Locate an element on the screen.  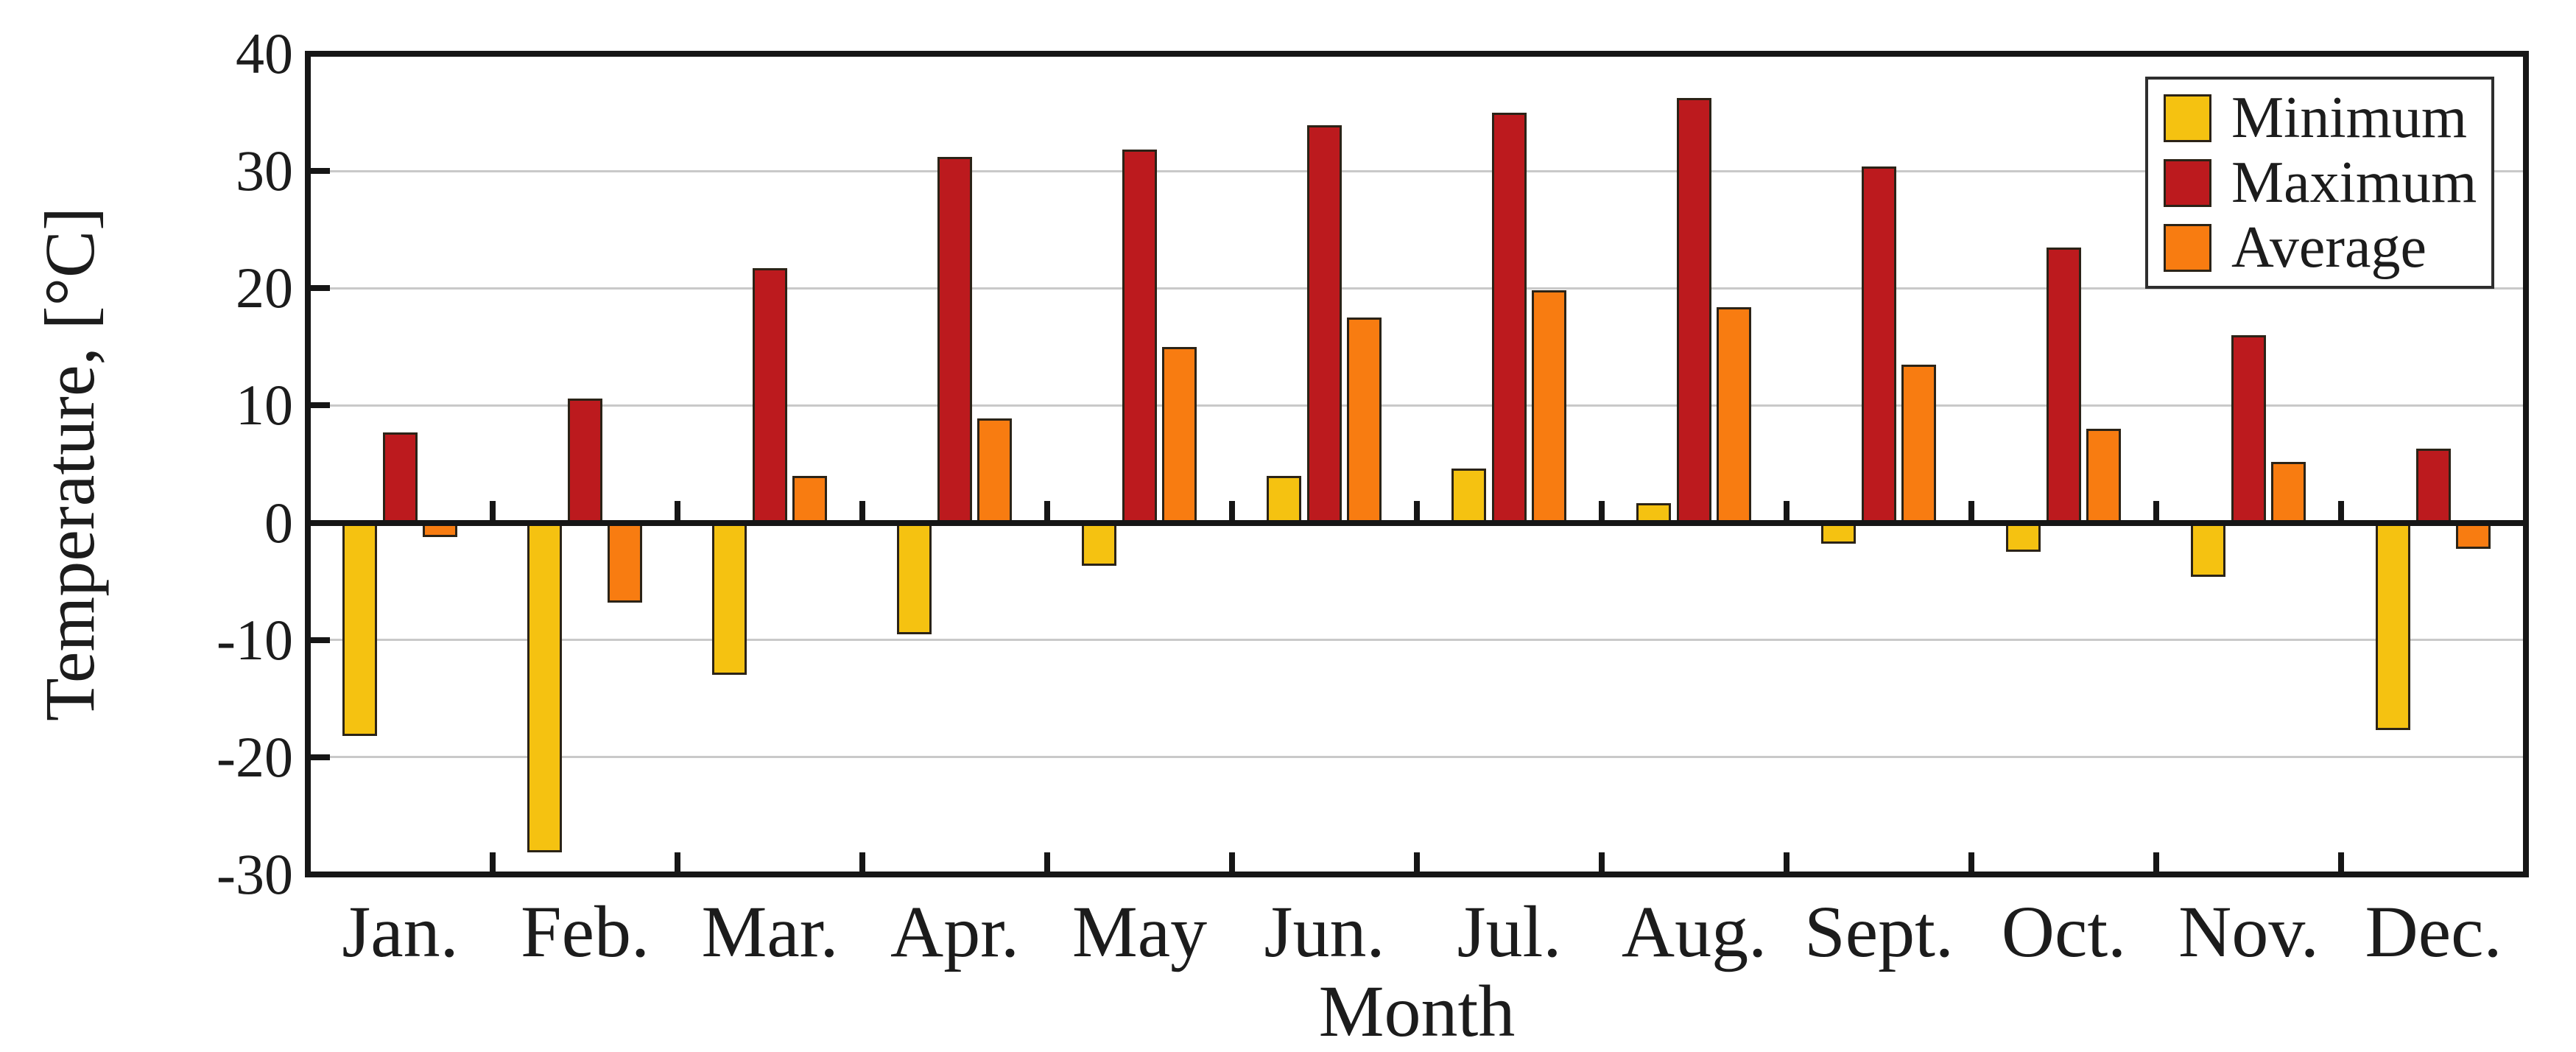
x-tick-label-apr: Apr. is located at coordinates (954, 931).